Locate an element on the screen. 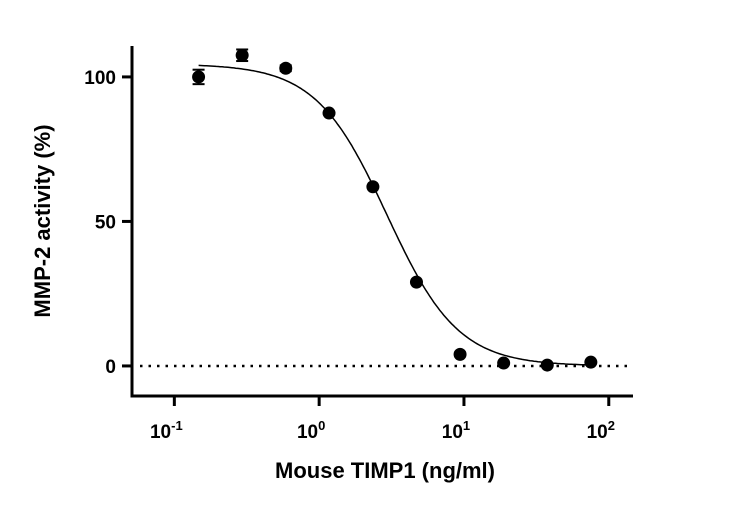 Image resolution: width=732 pixels, height=512 pixels. y-tick-label: 0 is located at coordinates (110, 367).